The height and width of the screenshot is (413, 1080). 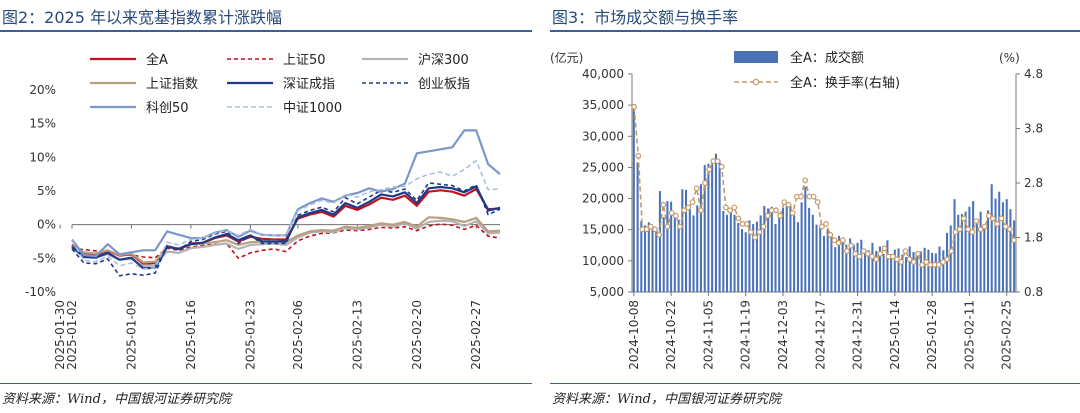 What do you see at coordinates (444, 84) in the screenshot?
I see `legend-label: 创业板指` at bounding box center [444, 84].